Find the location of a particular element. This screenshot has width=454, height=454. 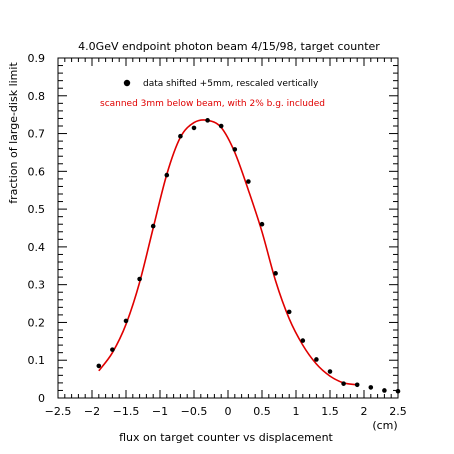

x-tick-label: 2 is located at coordinates (364, 411).